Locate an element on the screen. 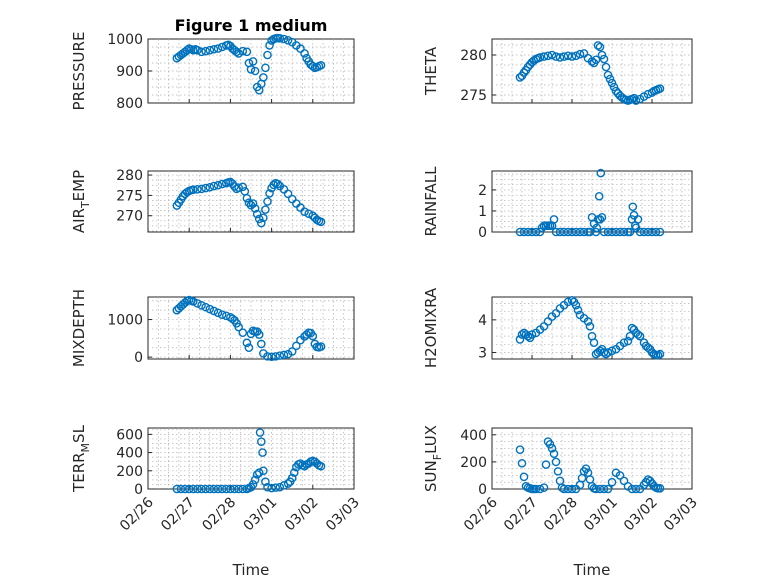 Image resolution: width=778 pixels, height=583 pixels. x-tick-label: 03/02 is located at coordinates (641, 515).